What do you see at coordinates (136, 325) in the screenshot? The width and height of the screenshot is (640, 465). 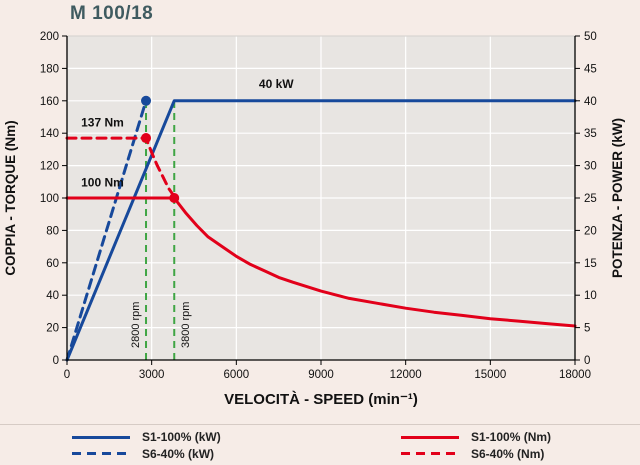 I see `guide-label: 2800 rpm` at bounding box center [136, 325].